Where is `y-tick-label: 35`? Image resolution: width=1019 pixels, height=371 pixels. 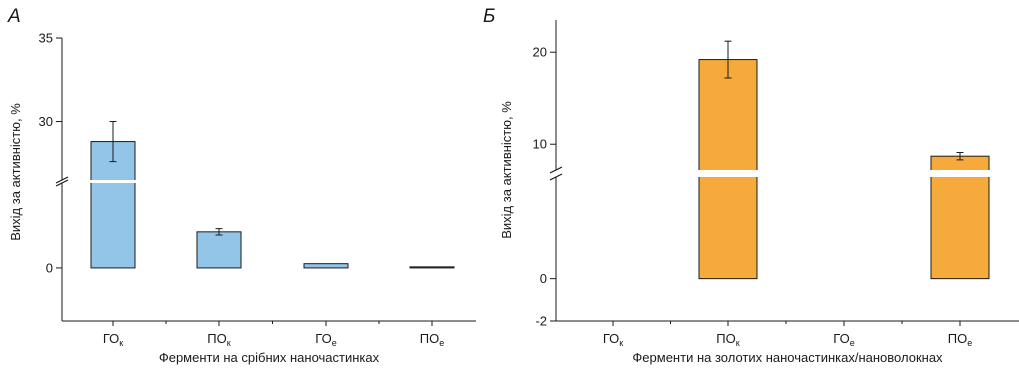
y-tick-label: 35 is located at coordinates (46, 38).